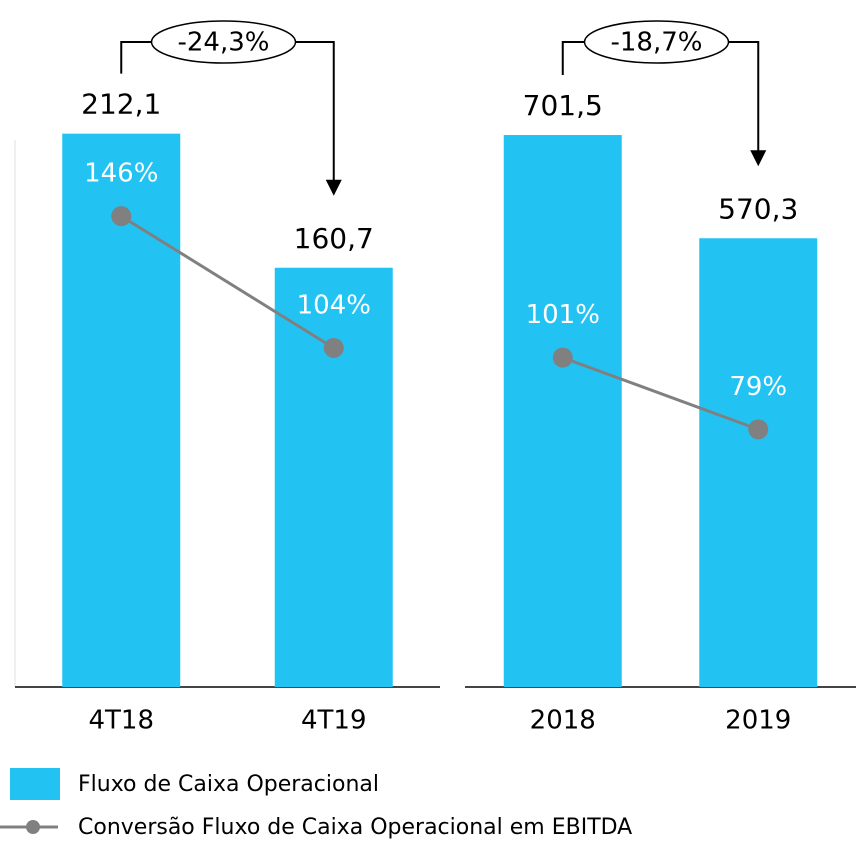  I want to click on x-tick-label: 2018, so click(563, 721).